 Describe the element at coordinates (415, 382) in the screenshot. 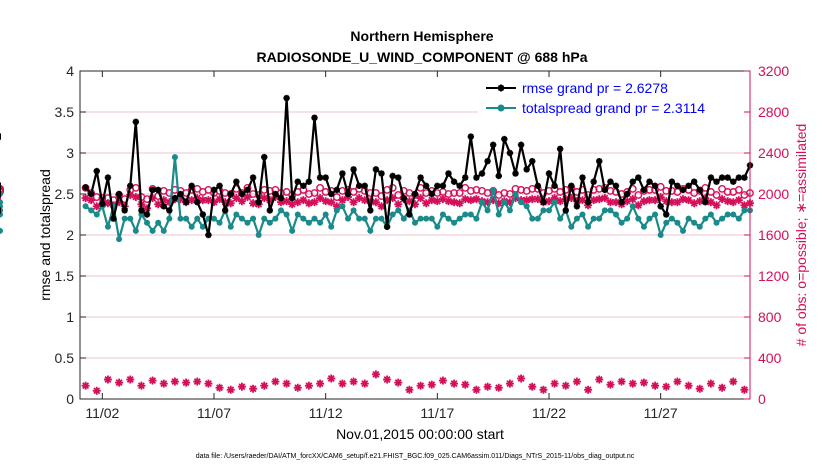

I see `series-assimilated-low` at that location.